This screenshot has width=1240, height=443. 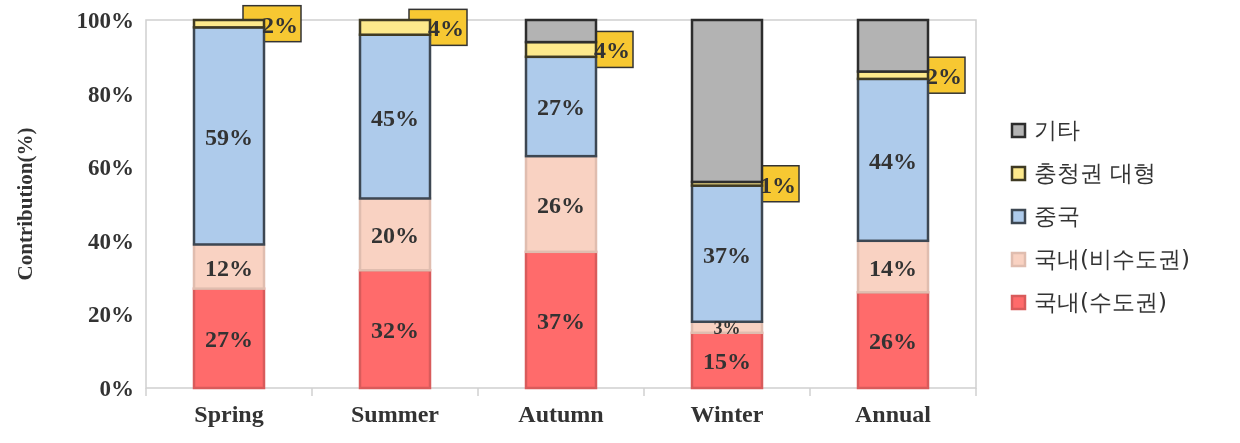 I want to click on y-tick-label: 80%, so click(x=111, y=94).